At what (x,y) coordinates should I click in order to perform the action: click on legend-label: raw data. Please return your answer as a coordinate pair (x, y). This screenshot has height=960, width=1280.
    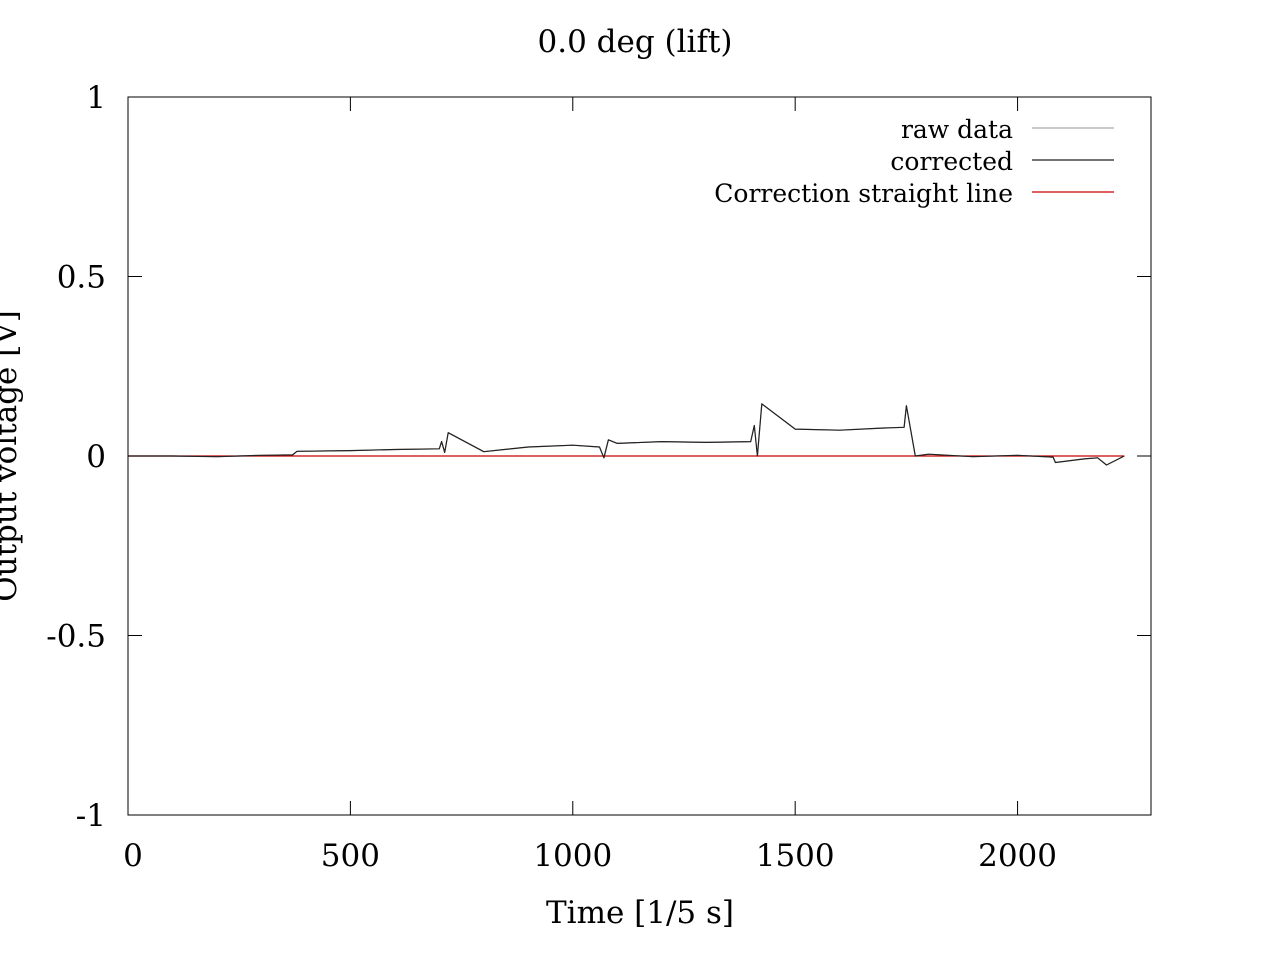
    Looking at the image, I should click on (957, 129).